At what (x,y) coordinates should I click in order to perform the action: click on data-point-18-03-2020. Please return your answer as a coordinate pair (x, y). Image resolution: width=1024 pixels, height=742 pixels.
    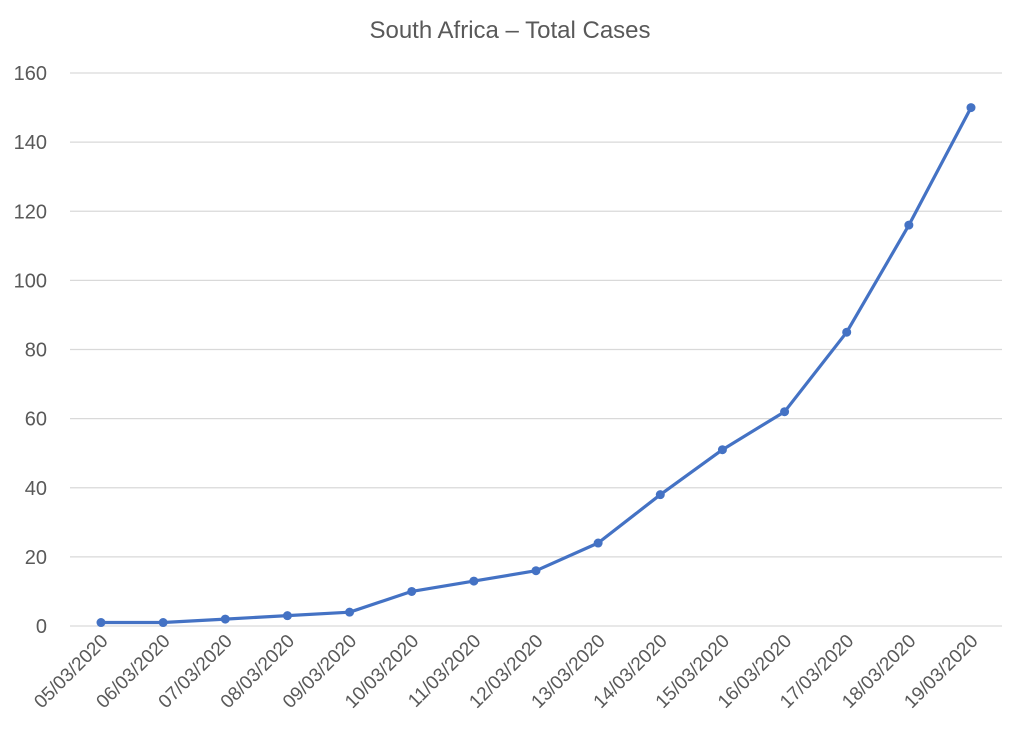
    Looking at the image, I should click on (909, 225).